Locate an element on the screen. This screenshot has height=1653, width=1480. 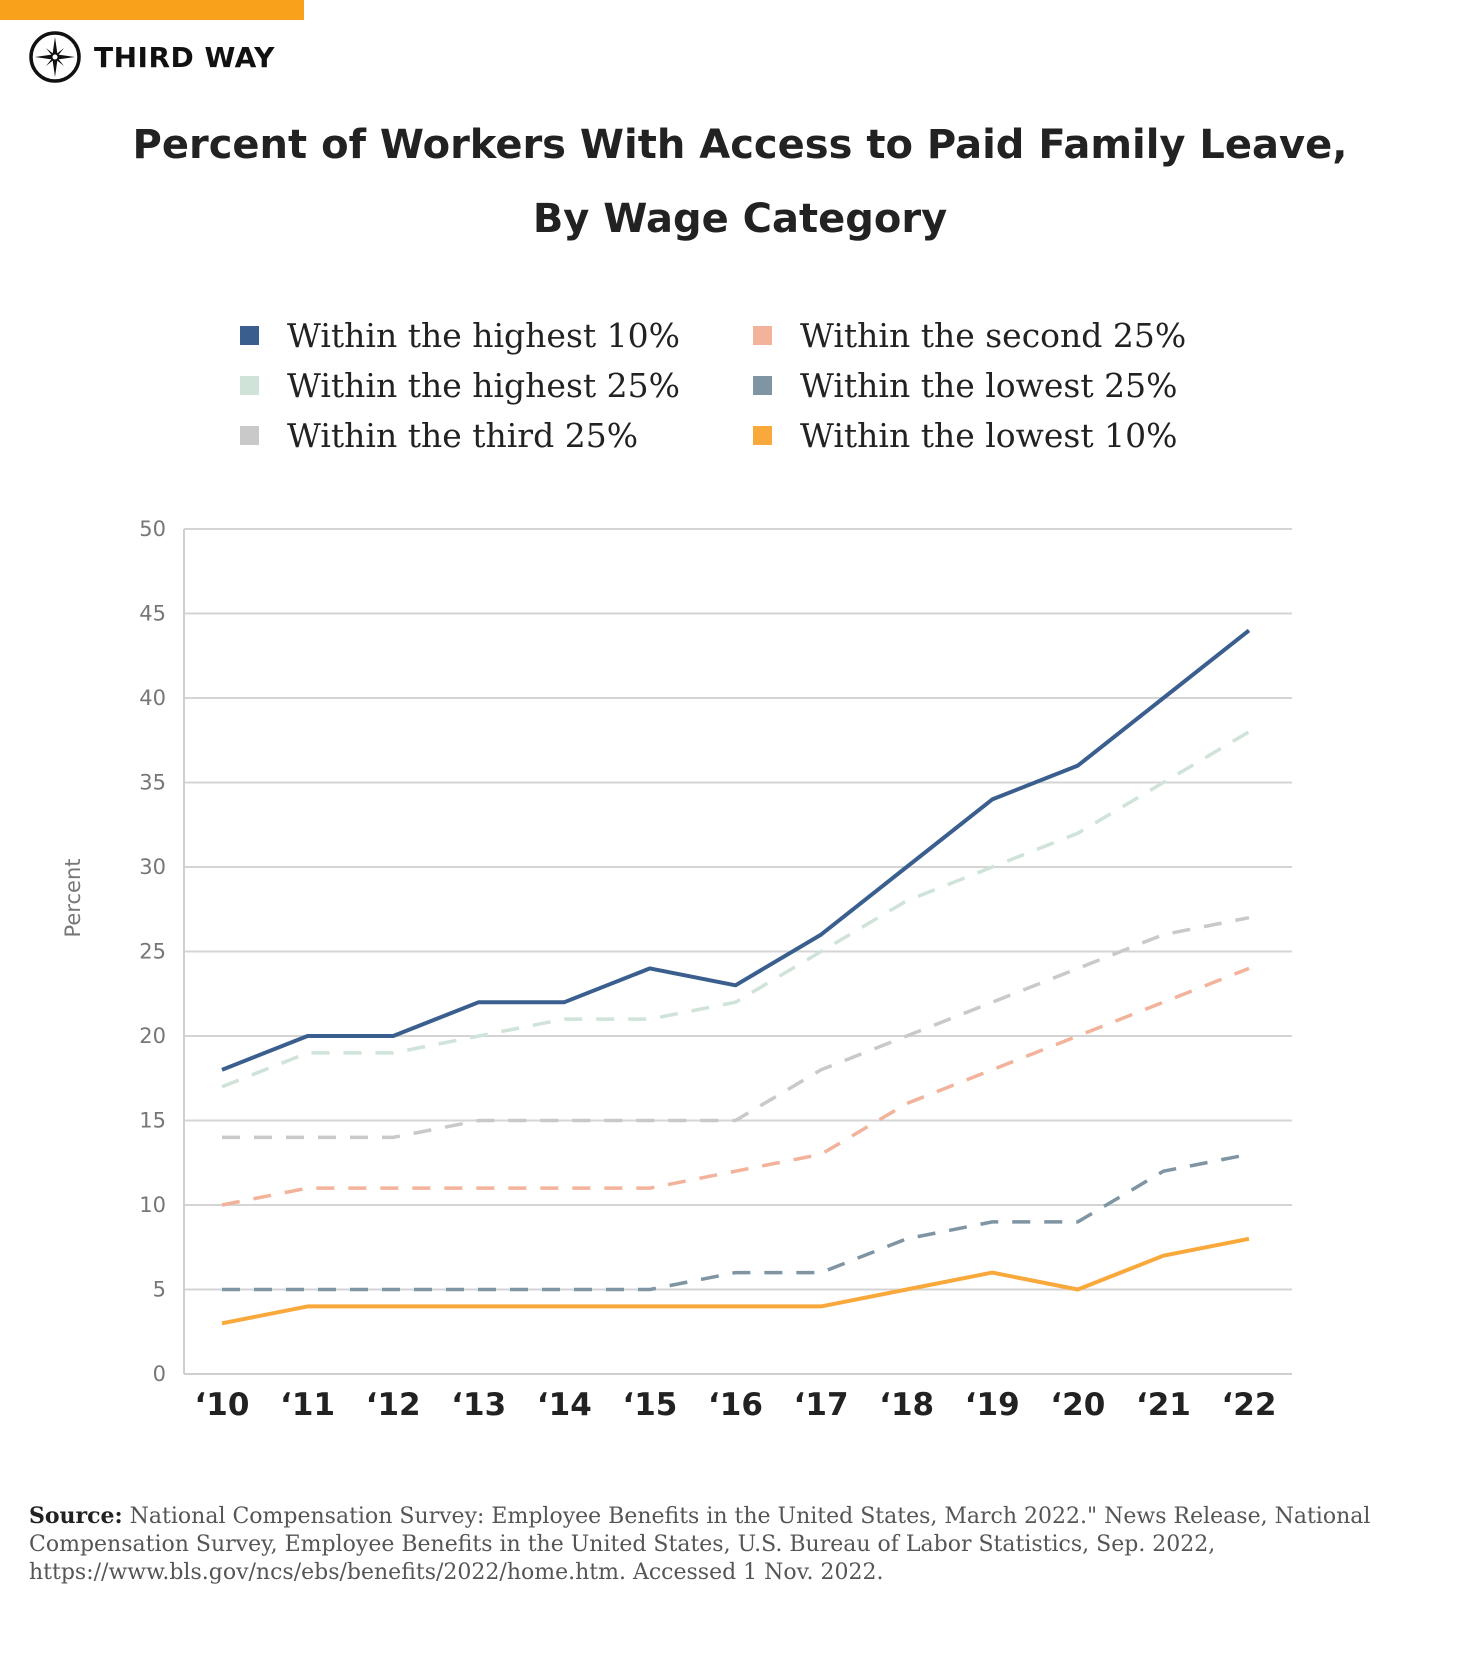
legend-item: Within the lowest 25% is located at coordinates (965, 385).